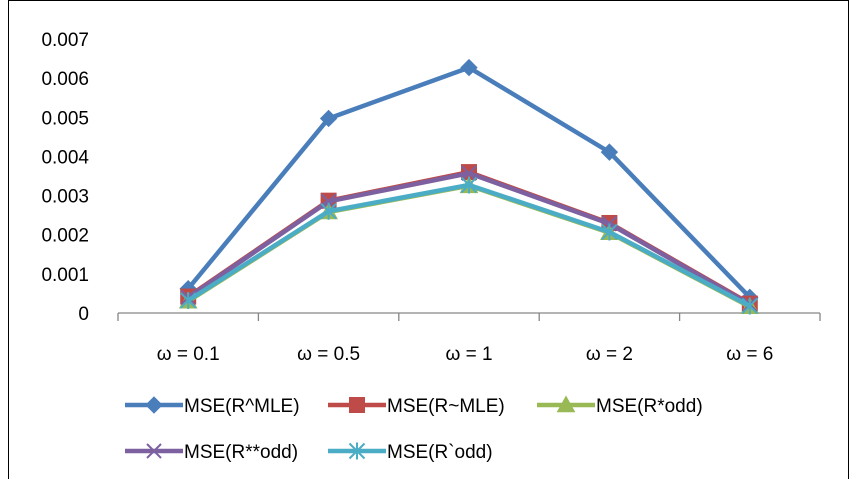 The image size is (850, 479). What do you see at coordinates (65, 79) in the screenshot?
I see `y-tick-label: 0.006` at bounding box center [65, 79].